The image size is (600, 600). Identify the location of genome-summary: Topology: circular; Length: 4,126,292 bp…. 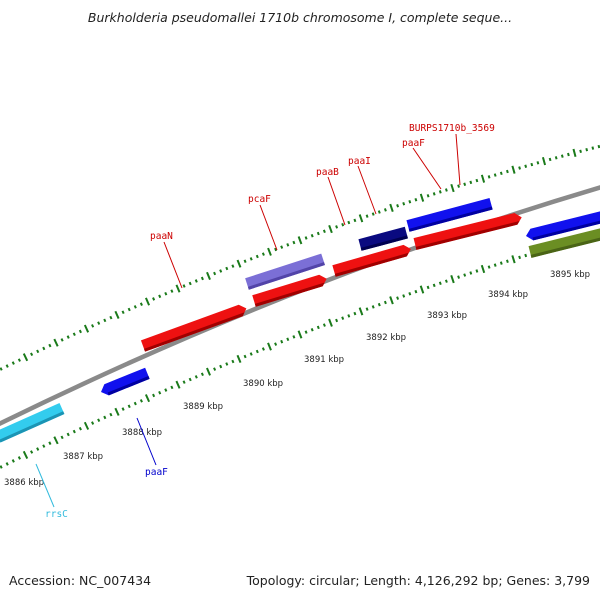
(418, 580).